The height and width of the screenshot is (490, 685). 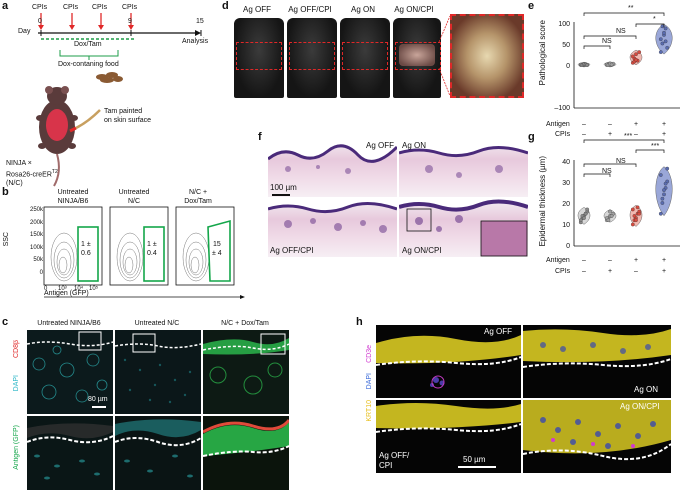 What do you see at coordinates (568, 246) in the screenshot?
I see `g-ytick-0: 0` at bounding box center [568, 246].